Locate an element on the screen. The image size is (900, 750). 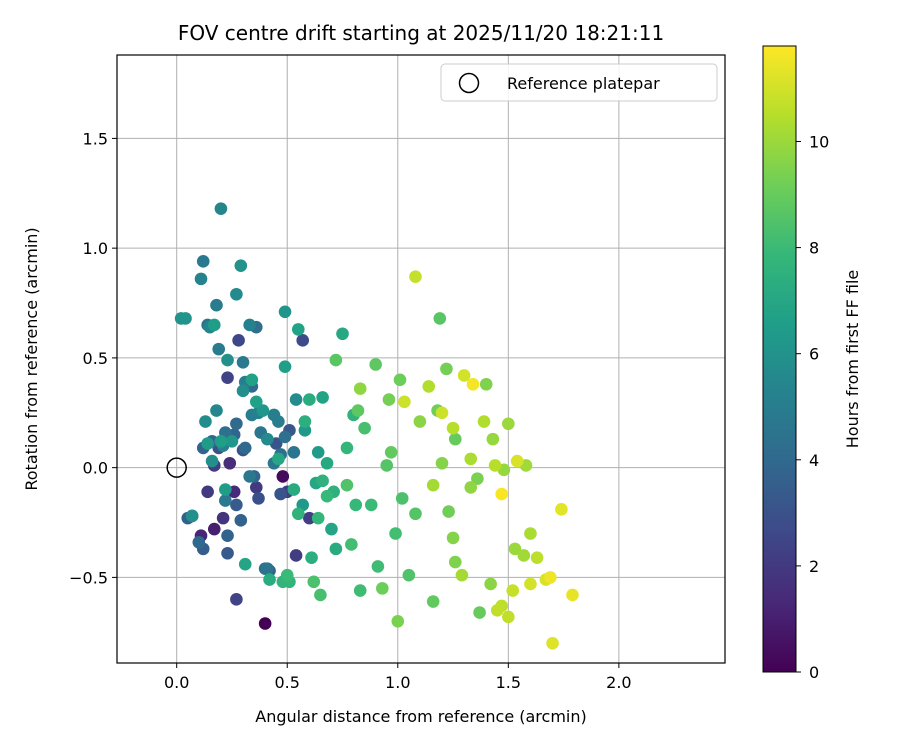
y-tick-label: 0.5 is located at coordinates (95, 358).